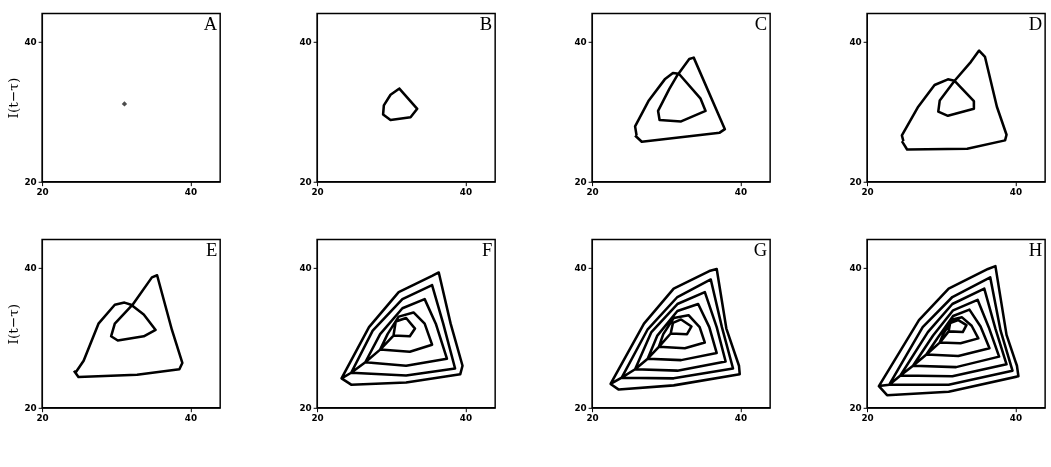 The width and height of the screenshot is (1051, 467). Describe the element at coordinates (211, 250) in the screenshot. I see `chart-title: E` at that location.